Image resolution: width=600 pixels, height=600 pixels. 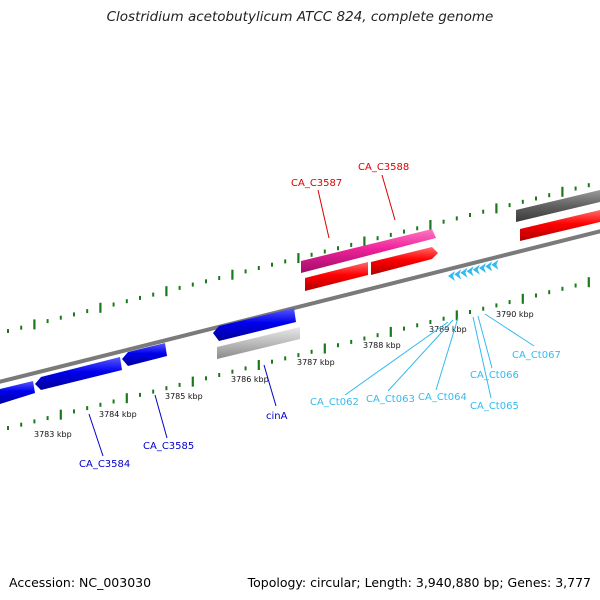 I want to click on gene-arrow-ca-c3588-lower, so click(x=404, y=261).